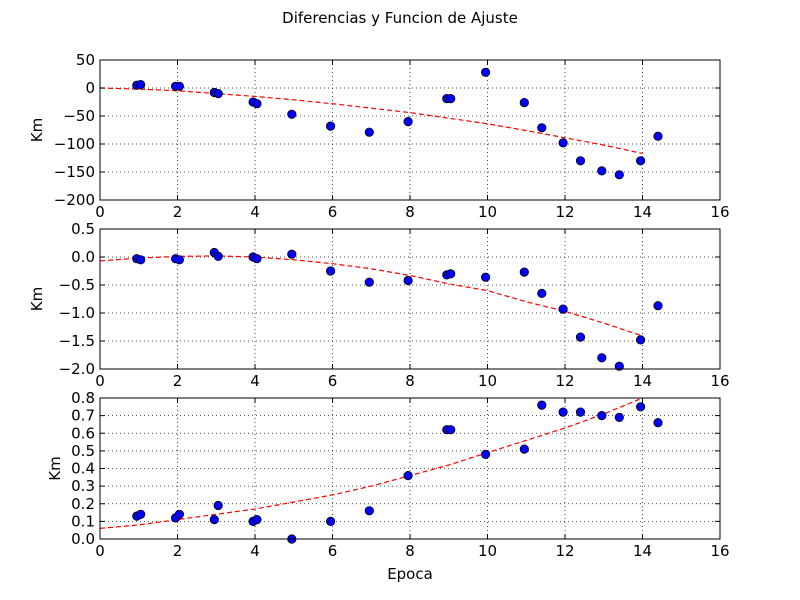 Image resolution: width=800 pixels, height=600 pixels. What do you see at coordinates (74, 200) in the screenshot?
I see `y-tick-label: −200` at bounding box center [74, 200].